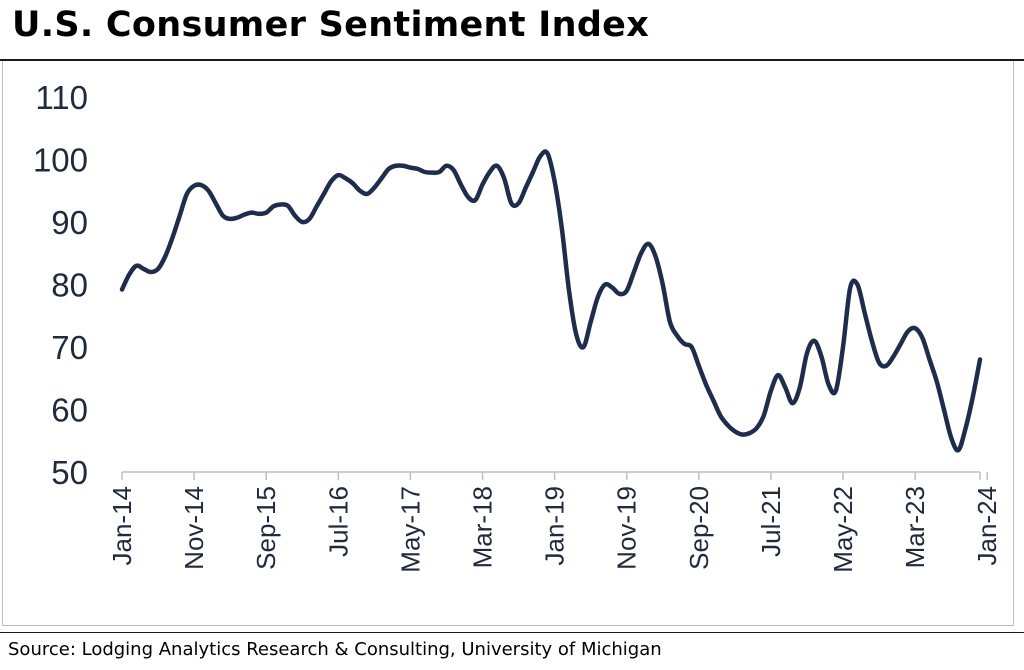 Image resolution: width=1024 pixels, height=670 pixels. What do you see at coordinates (331, 25) in the screenshot?
I see `chart-title: U.S. Consumer Sentiment Index` at bounding box center [331, 25].